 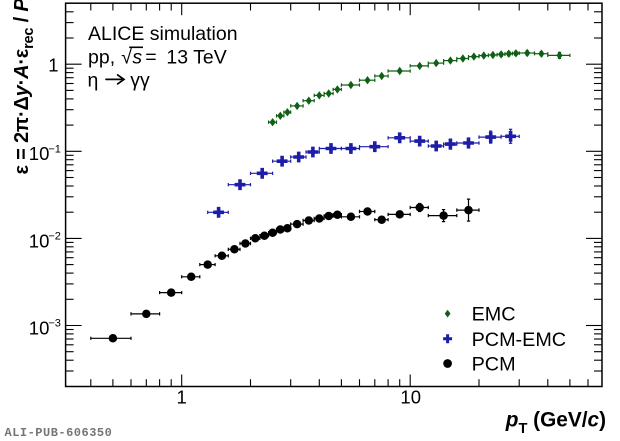 What do you see at coordinates (163, 34) in the screenshot?
I see `svg-text: ALICE simulation` at bounding box center [163, 34].